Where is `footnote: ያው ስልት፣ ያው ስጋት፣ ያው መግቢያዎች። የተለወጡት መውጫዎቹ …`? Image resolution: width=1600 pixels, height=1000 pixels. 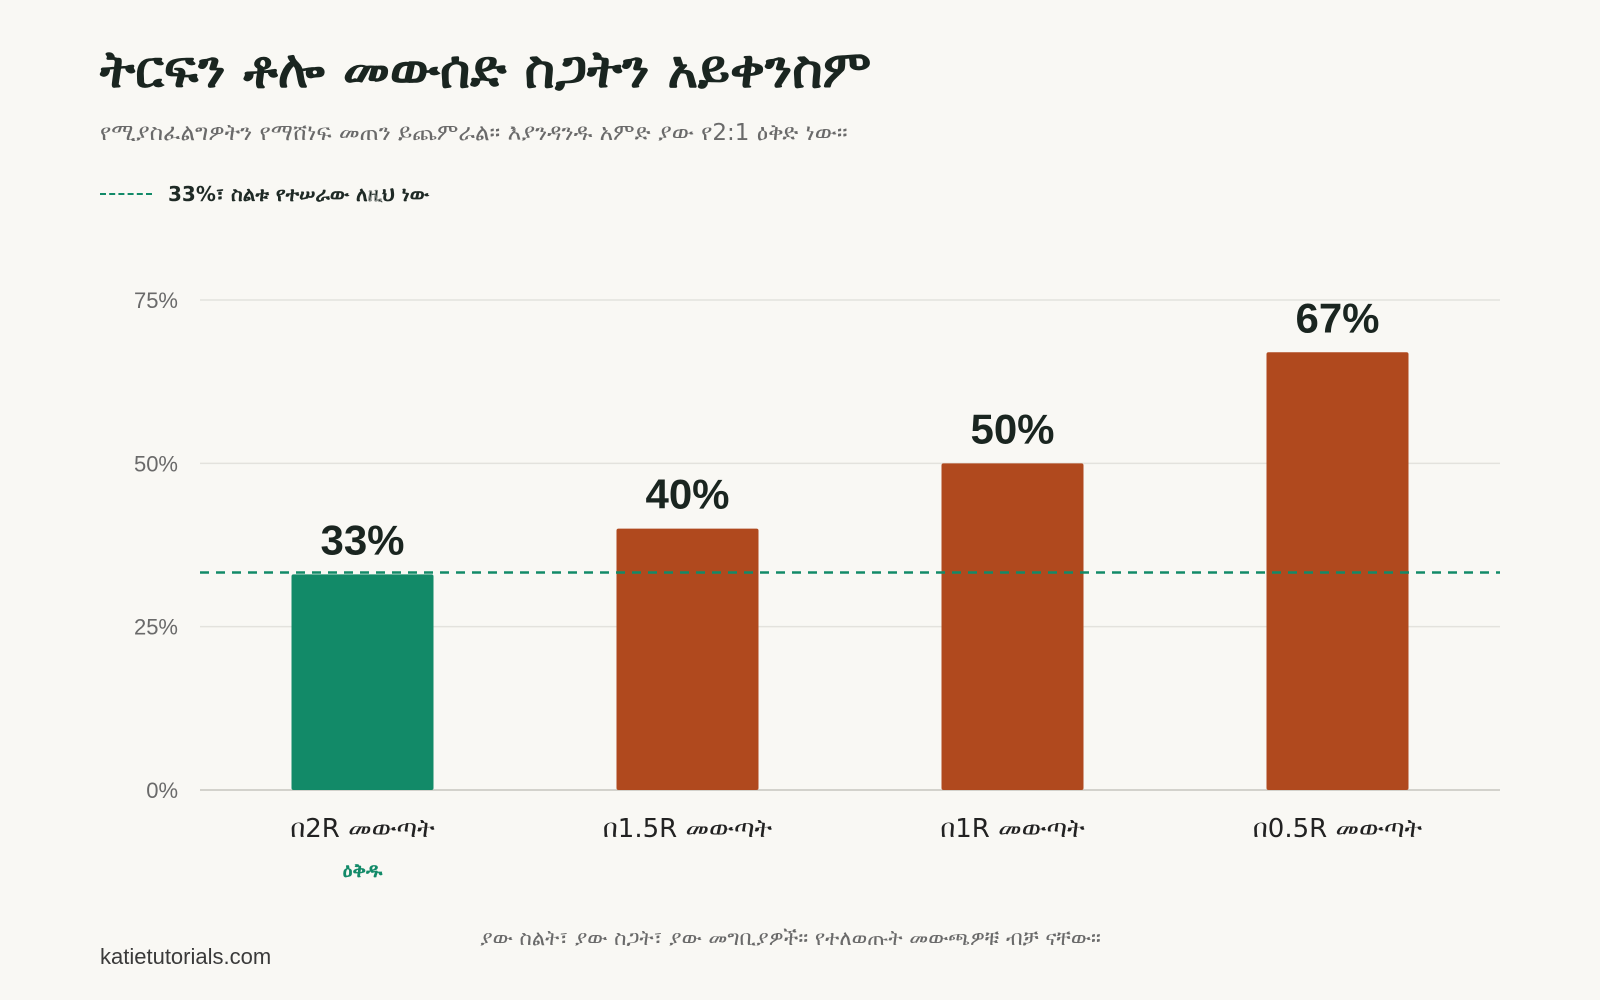
footnote: ያው ስልት፣ ያው ስጋት፣ ያው መግቢያዎች። የተለወጡት መውጫዎቹ … is located at coordinates (790, 938).